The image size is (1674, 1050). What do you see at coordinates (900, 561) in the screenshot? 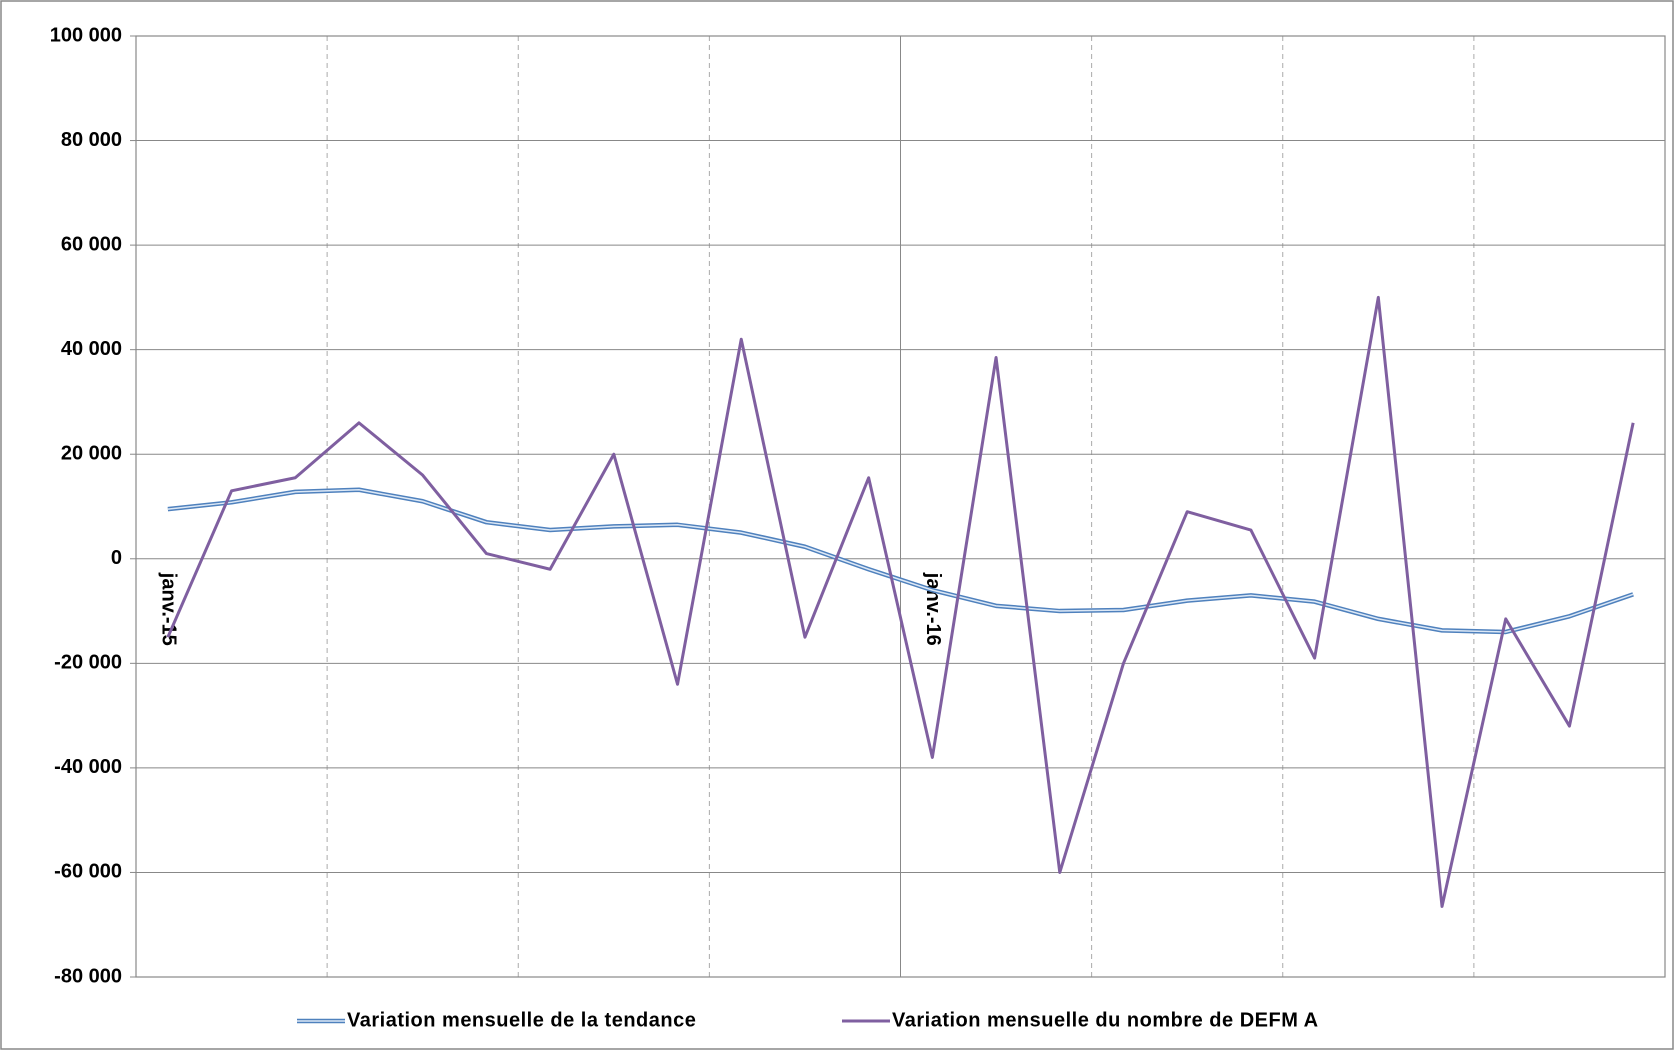
I see `series-line-highlight` at bounding box center [900, 561].